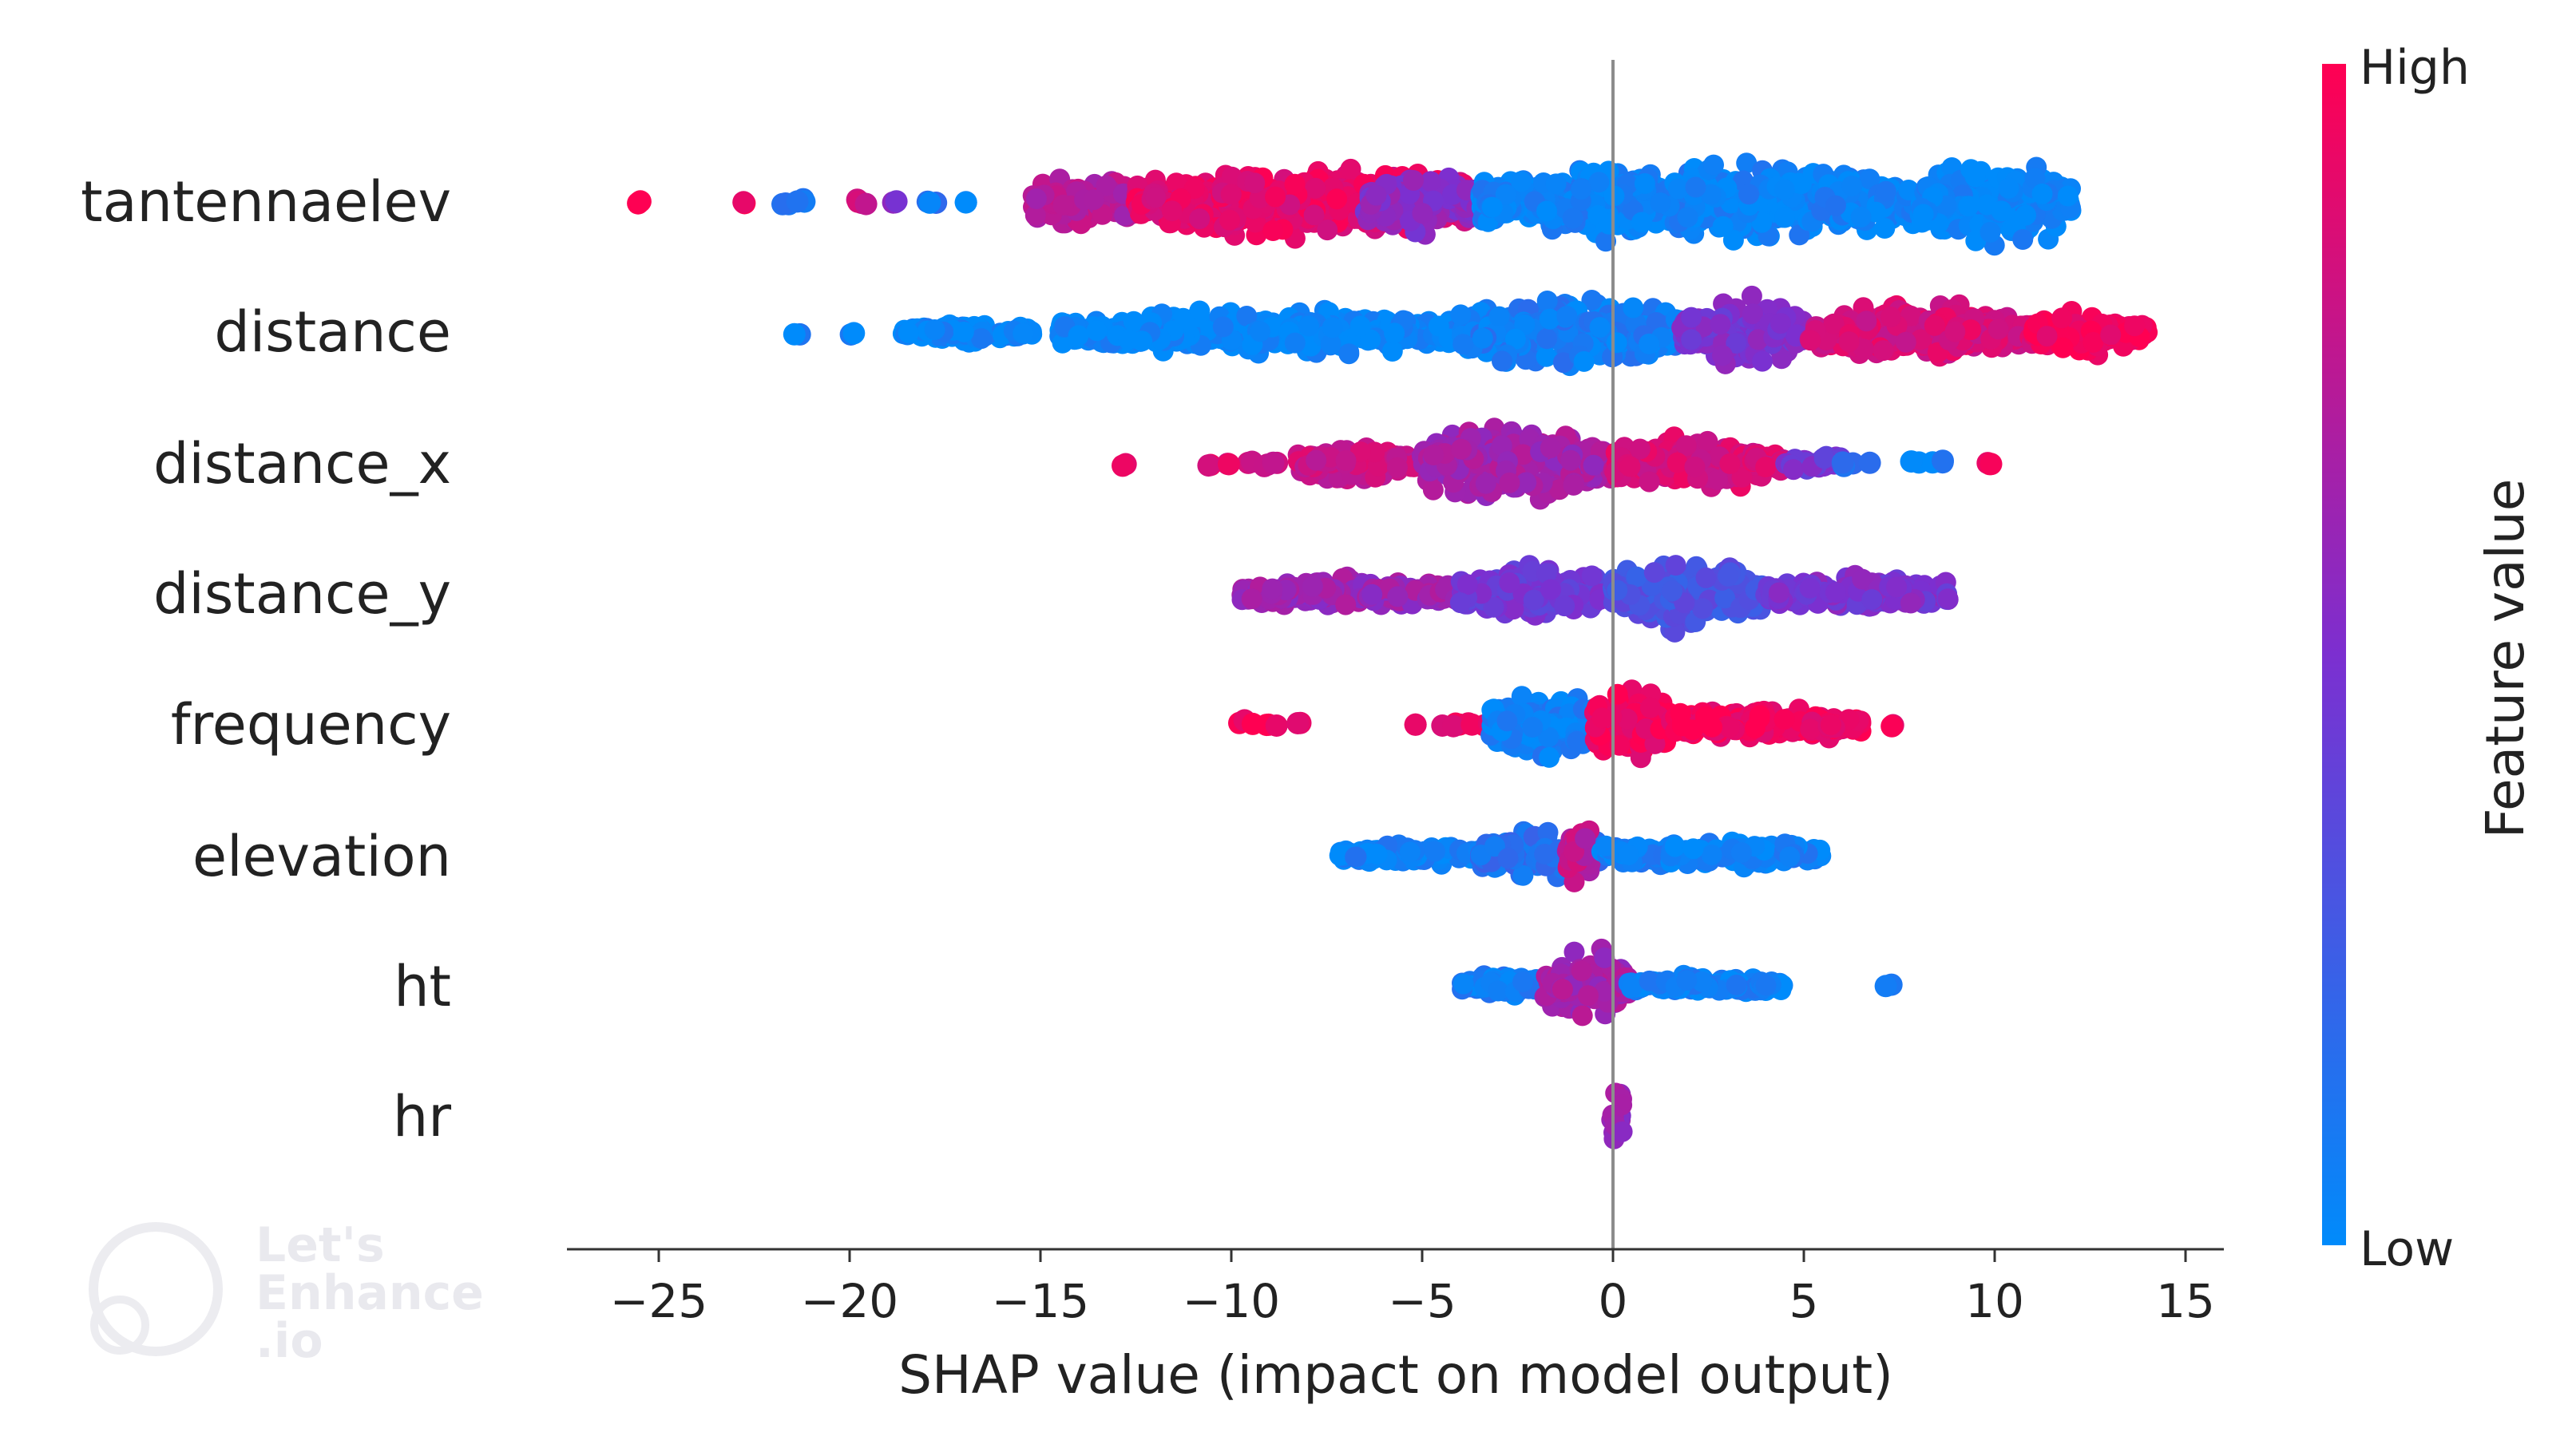 Image resolution: width=2576 pixels, height=1452 pixels. I want to click on feature-row-distance-x, so click(1557, 463).